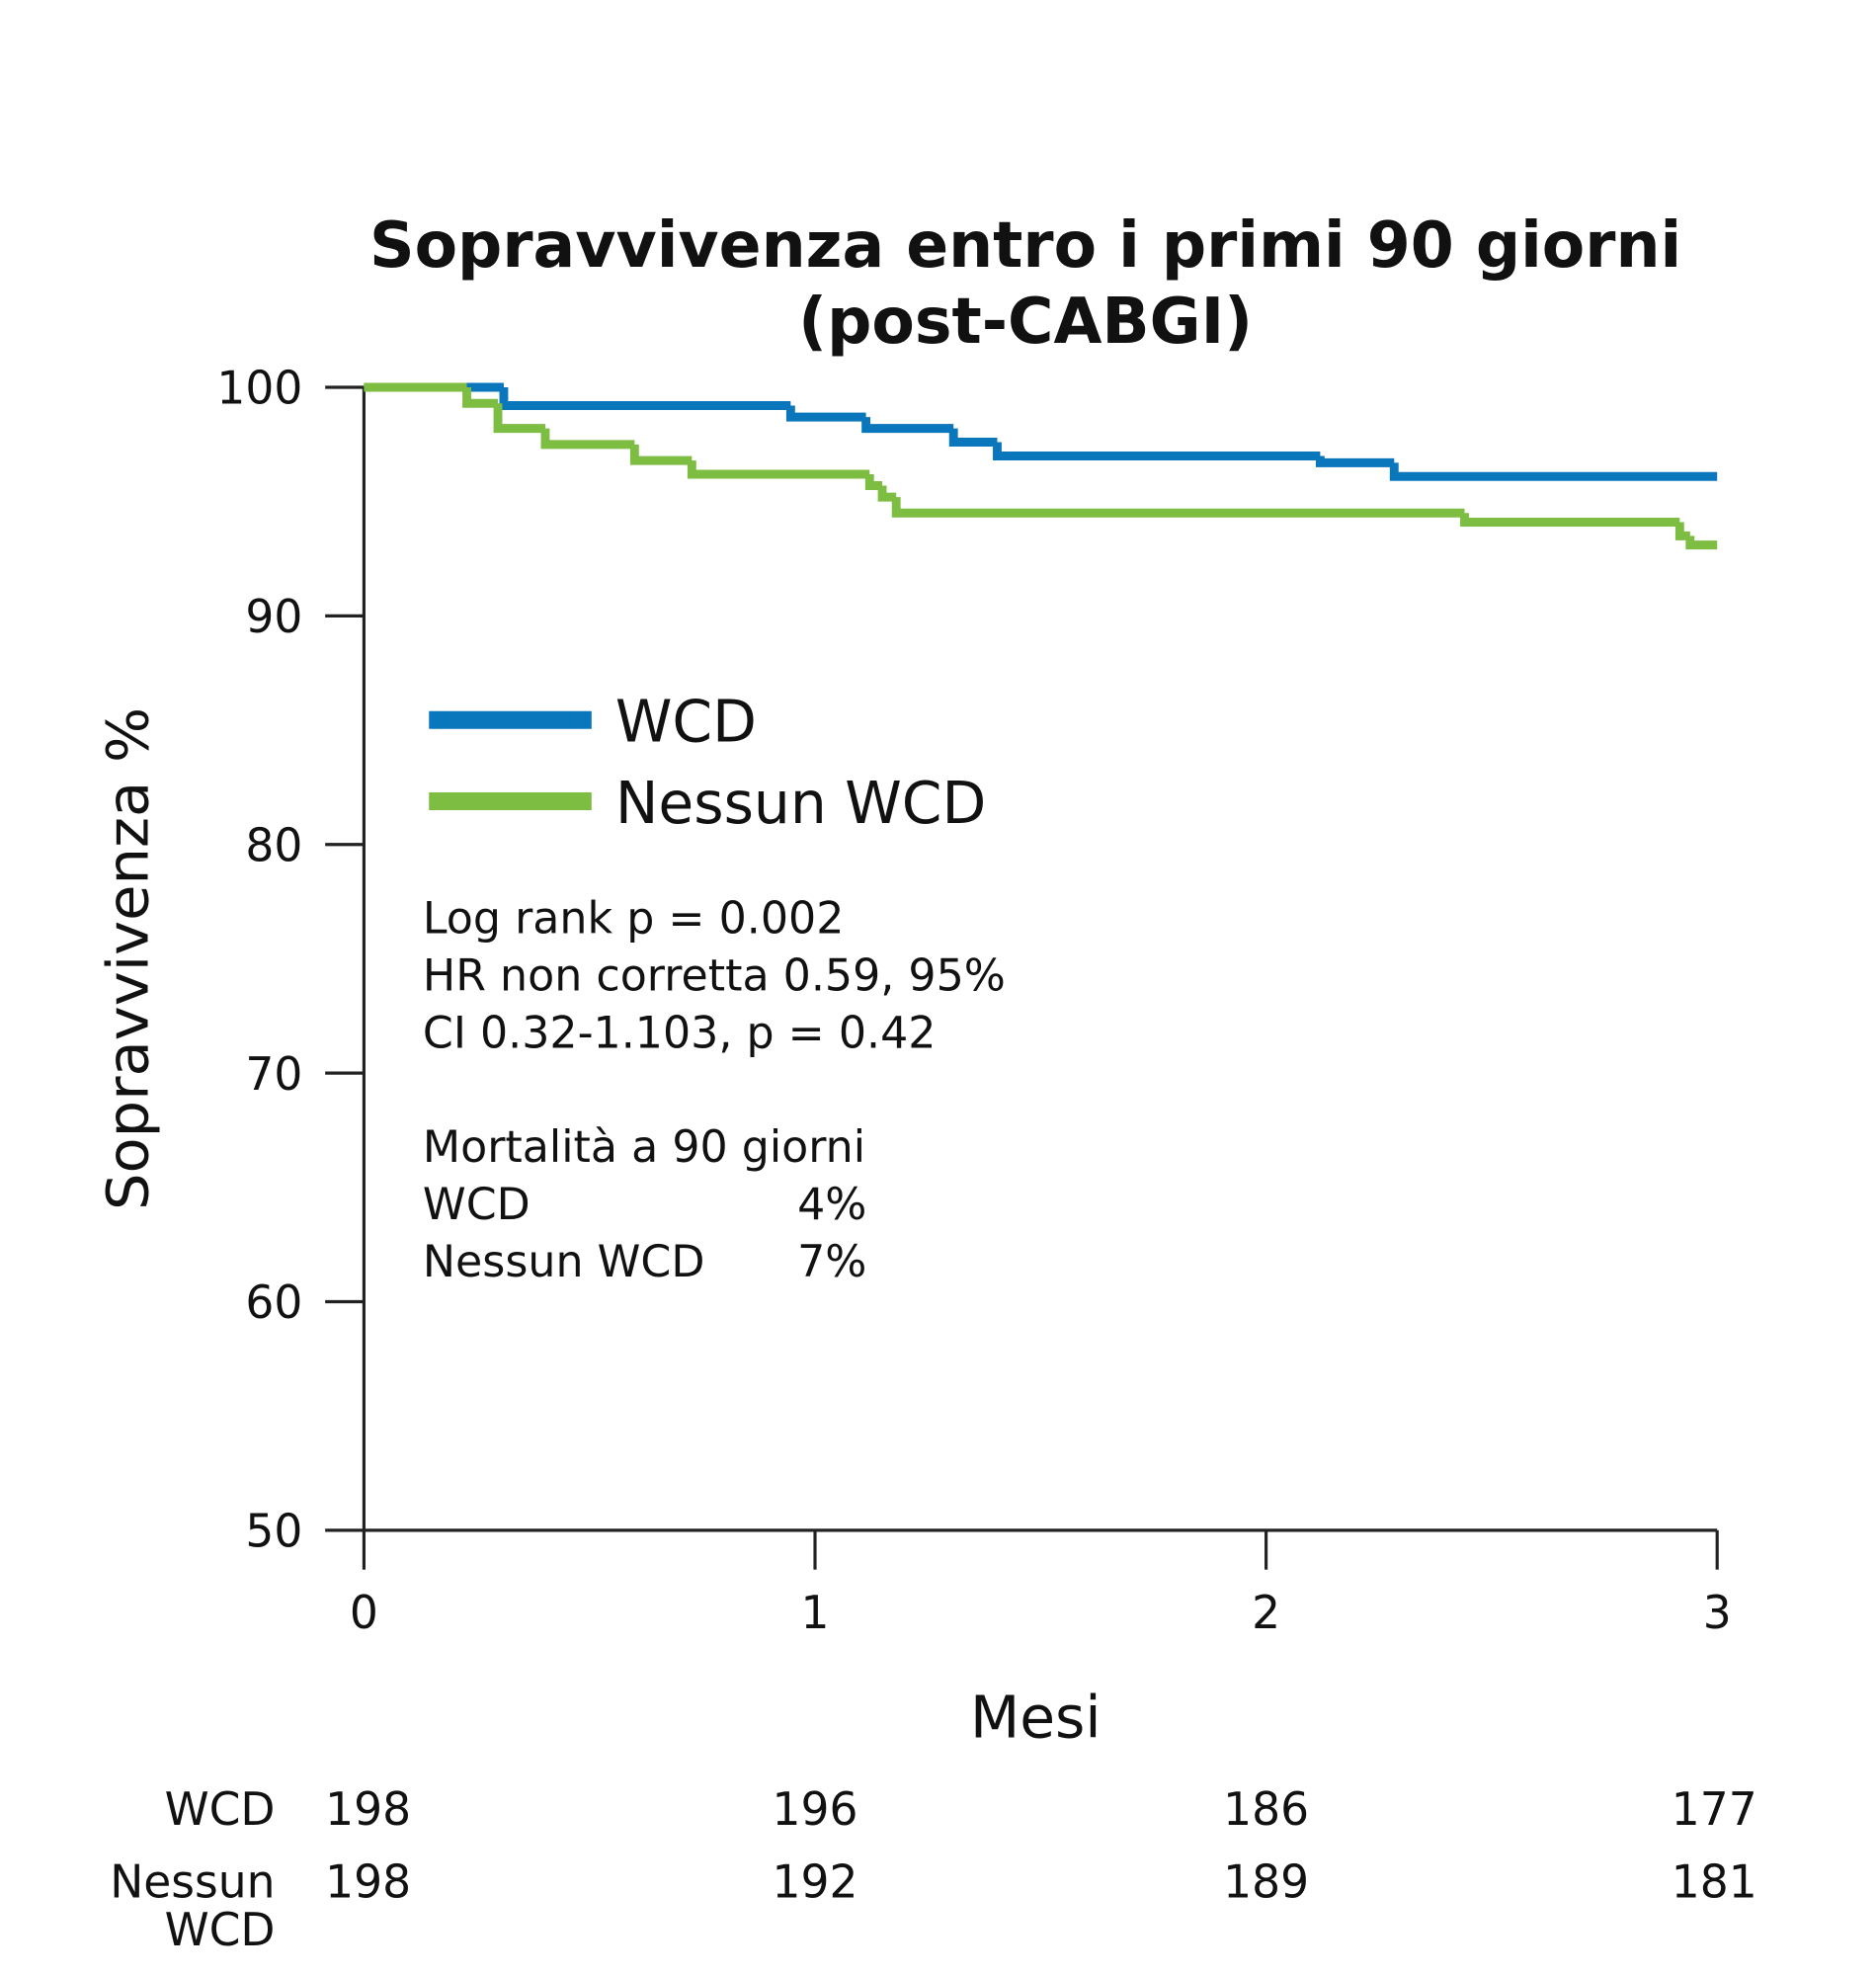 Image resolution: width=1876 pixels, height=1976 pixels. Describe the element at coordinates (1266, 1809) in the screenshot. I see `at-risk-count: 186` at that location.